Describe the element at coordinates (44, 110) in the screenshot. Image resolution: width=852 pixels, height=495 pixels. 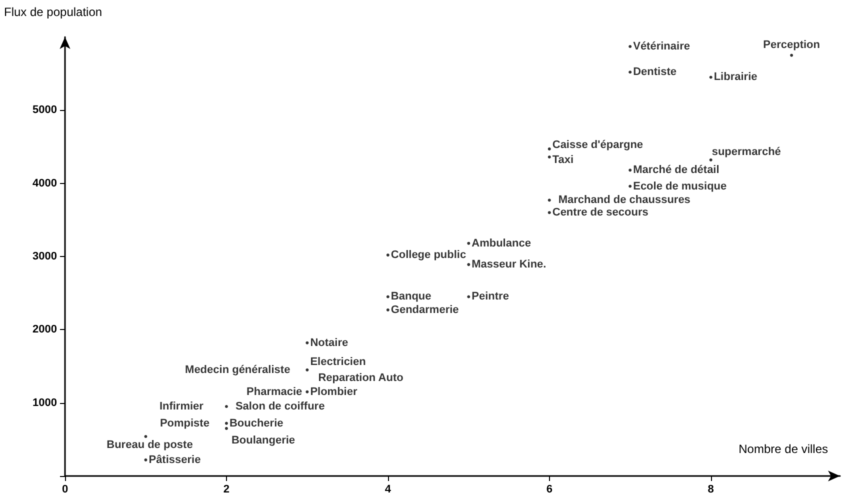
I see `y-tick-label: 5000` at that location.